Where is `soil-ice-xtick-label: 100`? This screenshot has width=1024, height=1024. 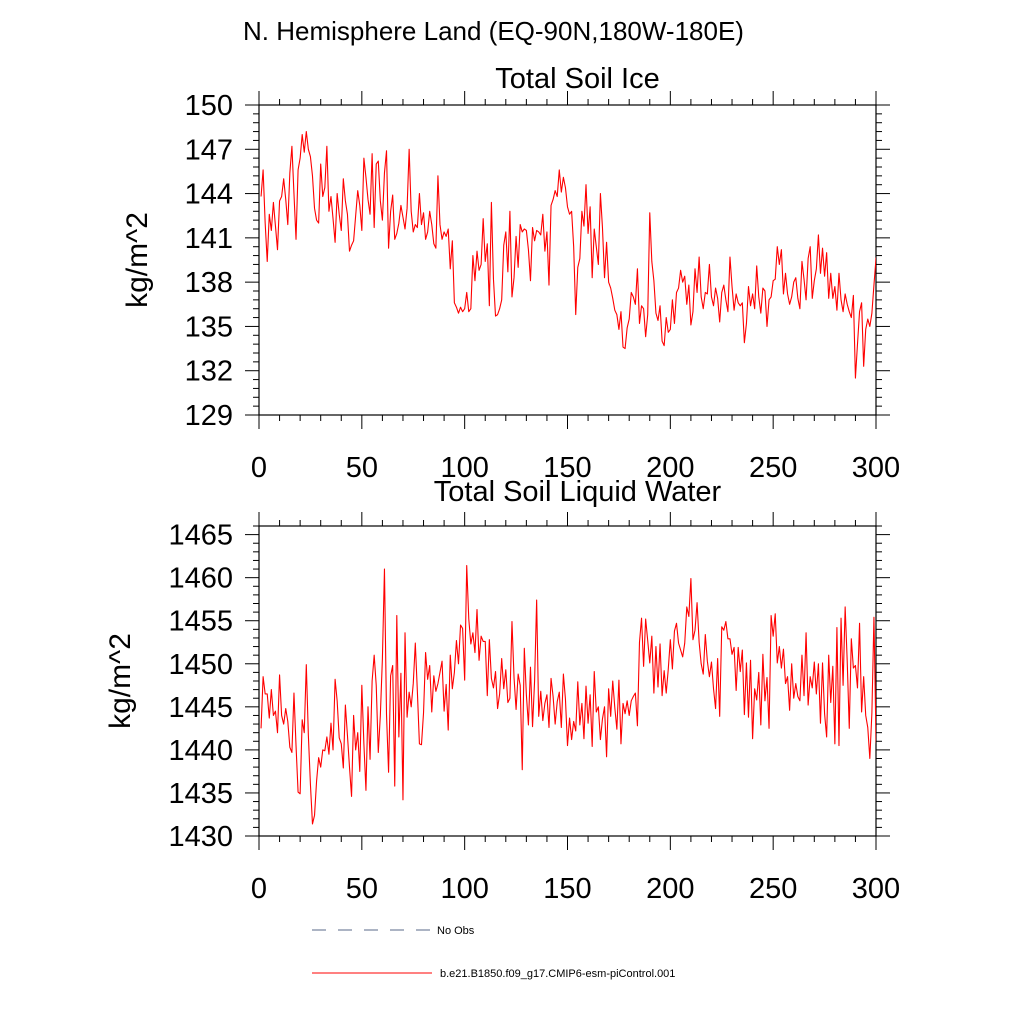 soil-ice-xtick-label: 100 is located at coordinates (464, 468).